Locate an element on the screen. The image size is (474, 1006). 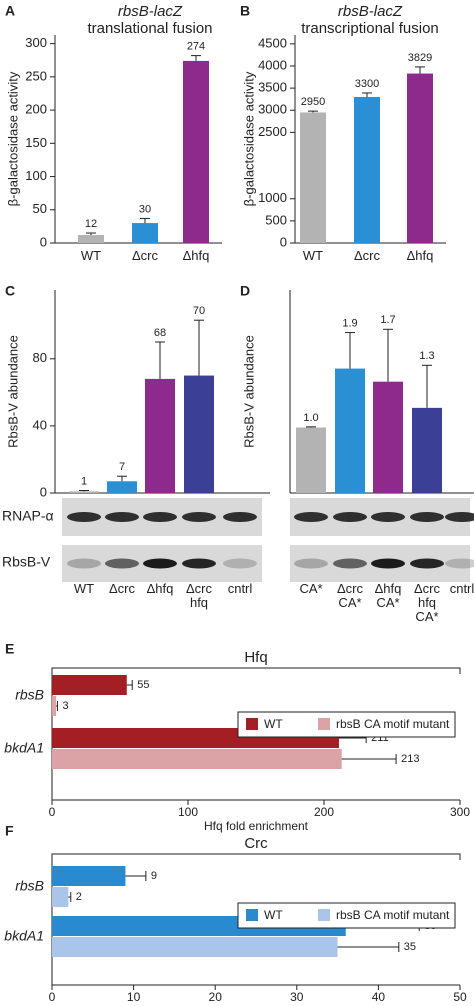
panel-letter: D is located at coordinates (245, 291).